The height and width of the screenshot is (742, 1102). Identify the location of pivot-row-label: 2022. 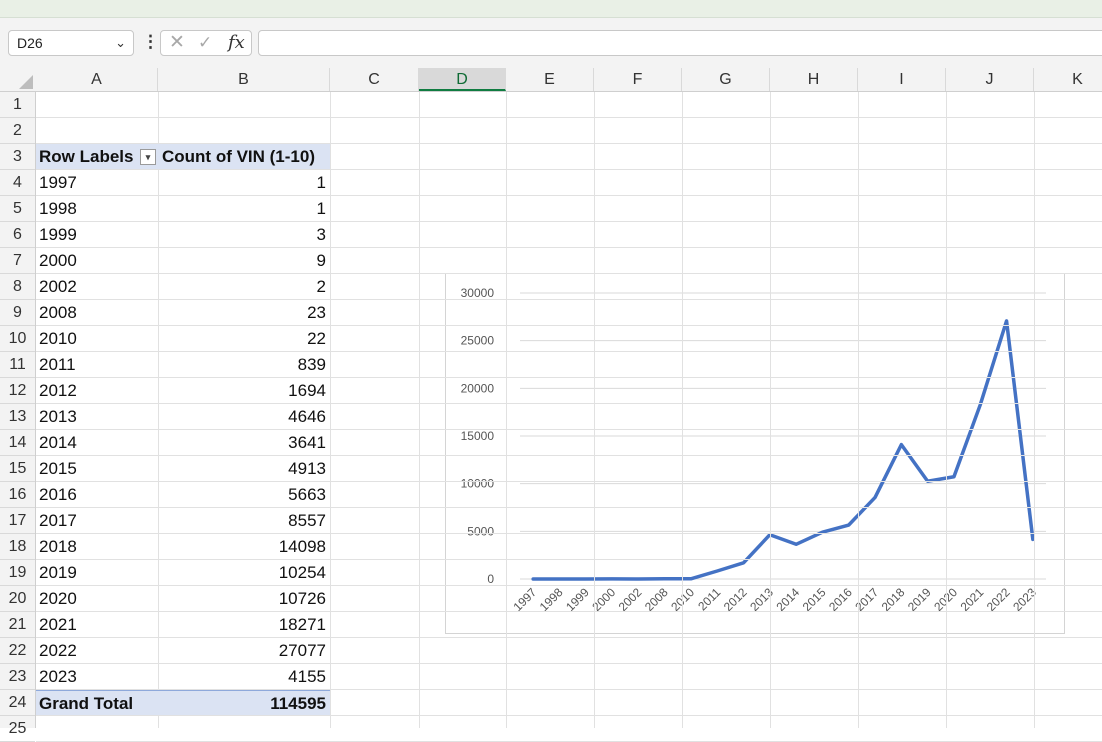
(97, 650).